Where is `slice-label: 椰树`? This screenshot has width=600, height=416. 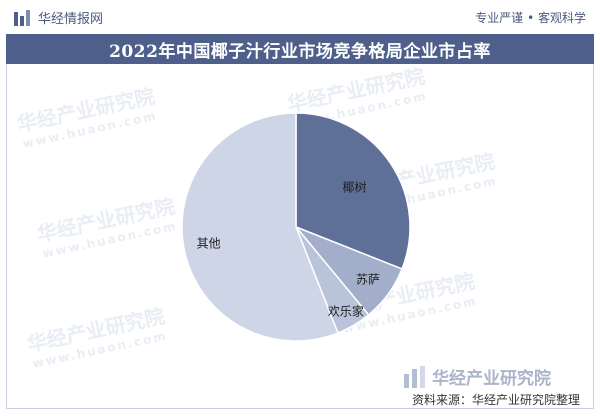 slice-label: 椰树 is located at coordinates (354, 186).